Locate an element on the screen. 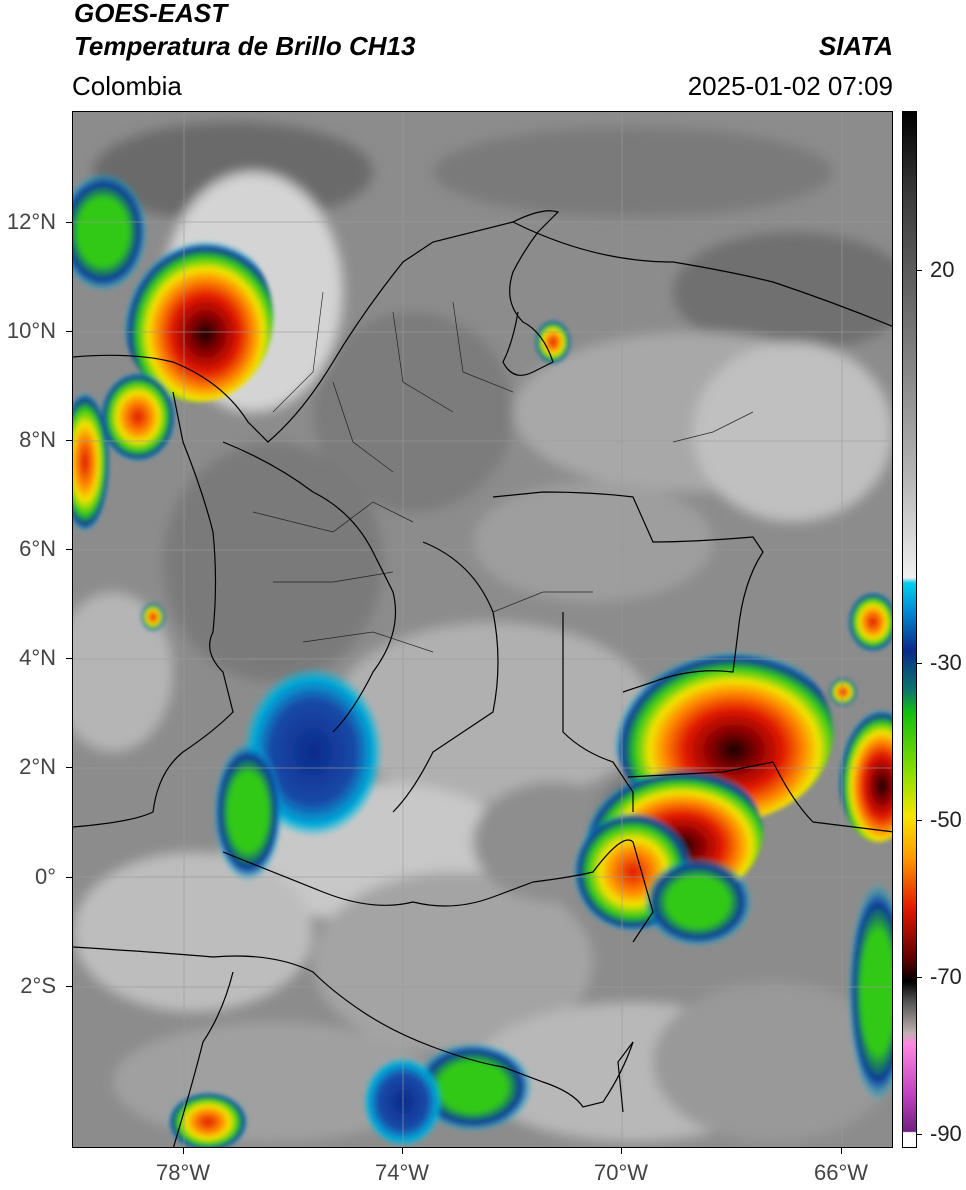 Image resolution: width=966 pixels, height=1190 pixels. cb-label-minus30: -30 is located at coordinates (946, 662).